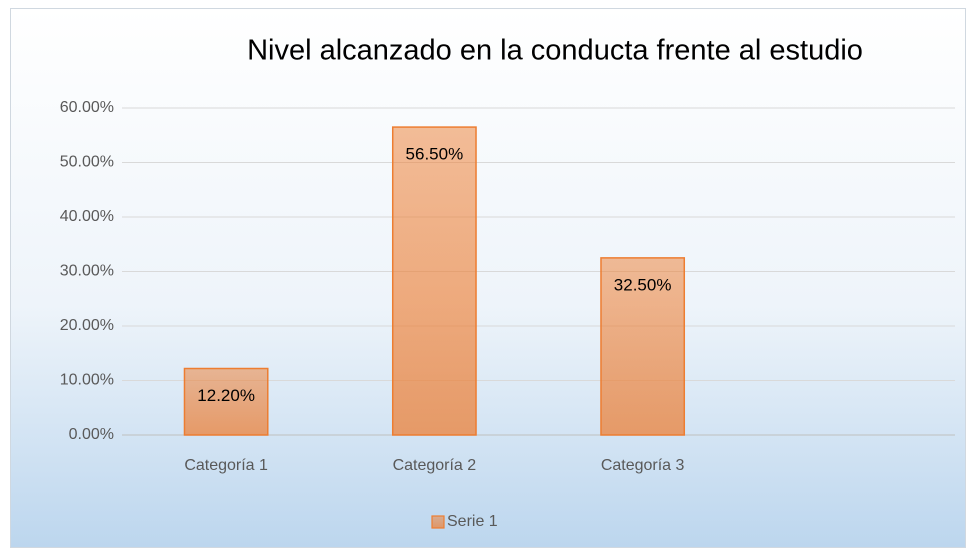 The image size is (974, 552). What do you see at coordinates (87, 380) in the screenshot?
I see `y-tick-label: 10.00%` at bounding box center [87, 380].